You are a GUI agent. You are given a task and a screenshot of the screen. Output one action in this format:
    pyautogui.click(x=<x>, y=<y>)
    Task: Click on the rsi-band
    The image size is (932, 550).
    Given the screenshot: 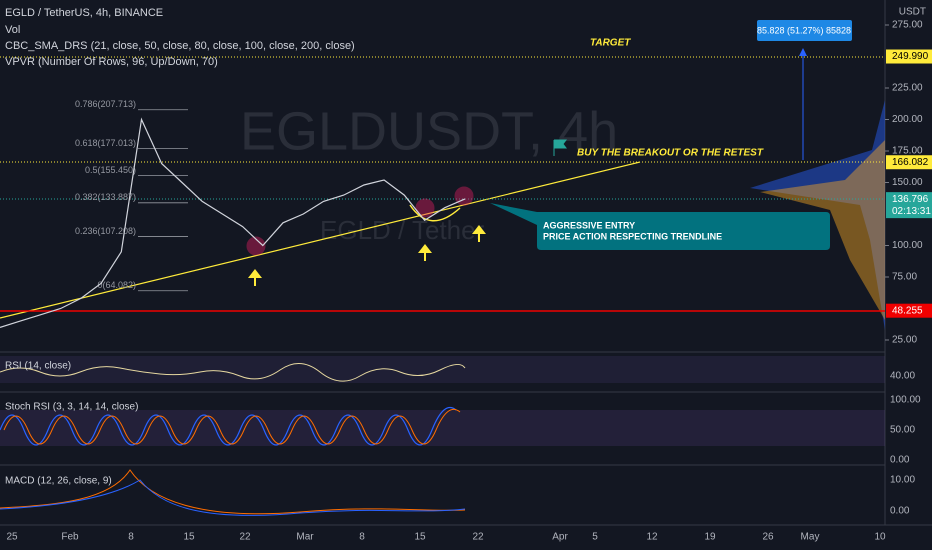 What is the action you would take?
    pyautogui.click(x=442, y=369)
    